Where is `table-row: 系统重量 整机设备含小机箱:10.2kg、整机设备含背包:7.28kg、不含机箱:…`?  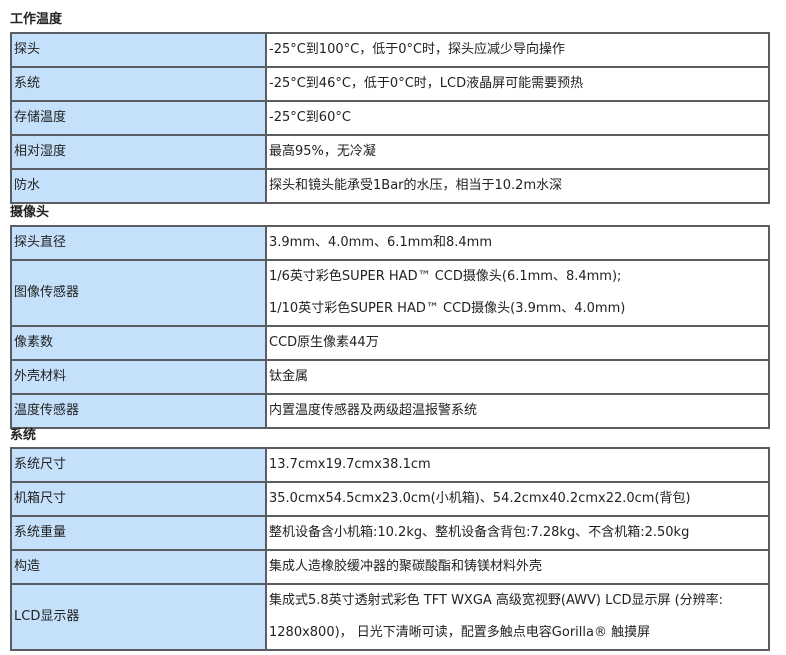
table-row: 系统重量 整机设备含小机箱:10.2kg、整机设备含背包:7.28kg、不含机箱:… is located at coordinates (390, 533).